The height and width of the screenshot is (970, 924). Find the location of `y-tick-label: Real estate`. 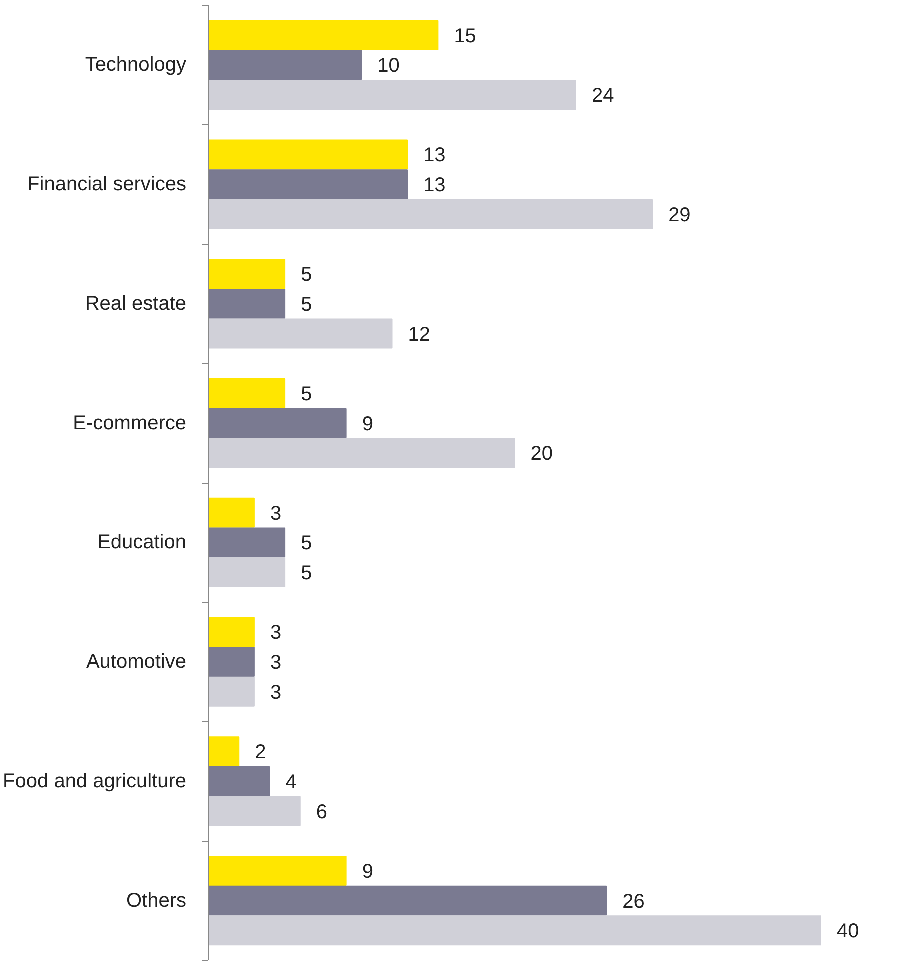

y-tick-label: Real estate is located at coordinates (135, 303).